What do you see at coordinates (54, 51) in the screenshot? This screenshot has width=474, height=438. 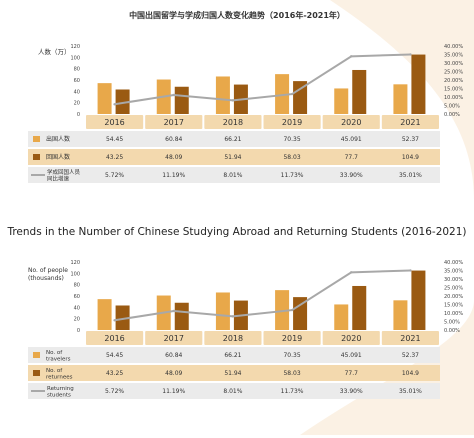 I see `y-axis-label: 人数（万）` at bounding box center [54, 51].